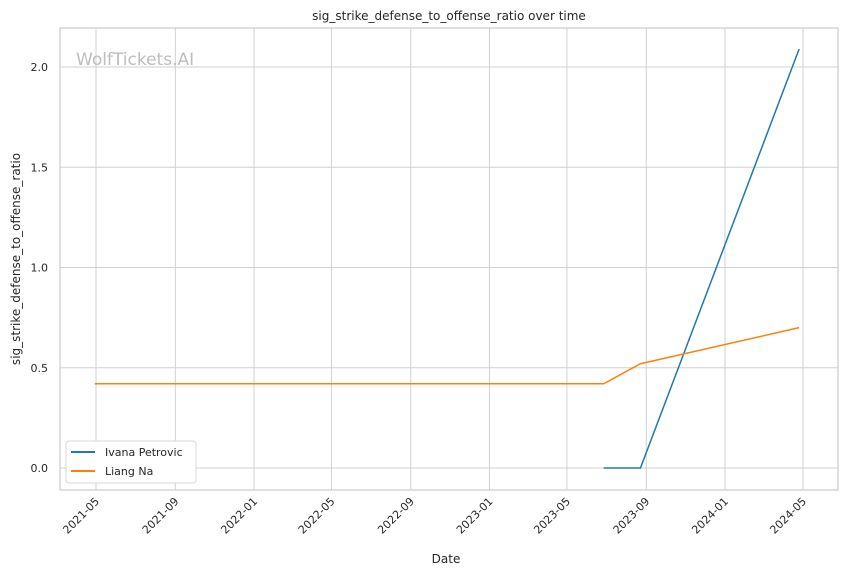 This screenshot has width=844, height=579. I want to click on y-tick-label: 0.5, so click(40, 368).